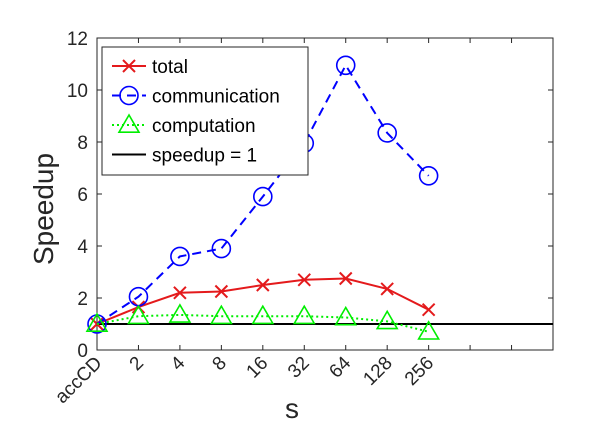 The width and height of the screenshot is (598, 434). I want to click on legend-label: total, so click(170, 67).